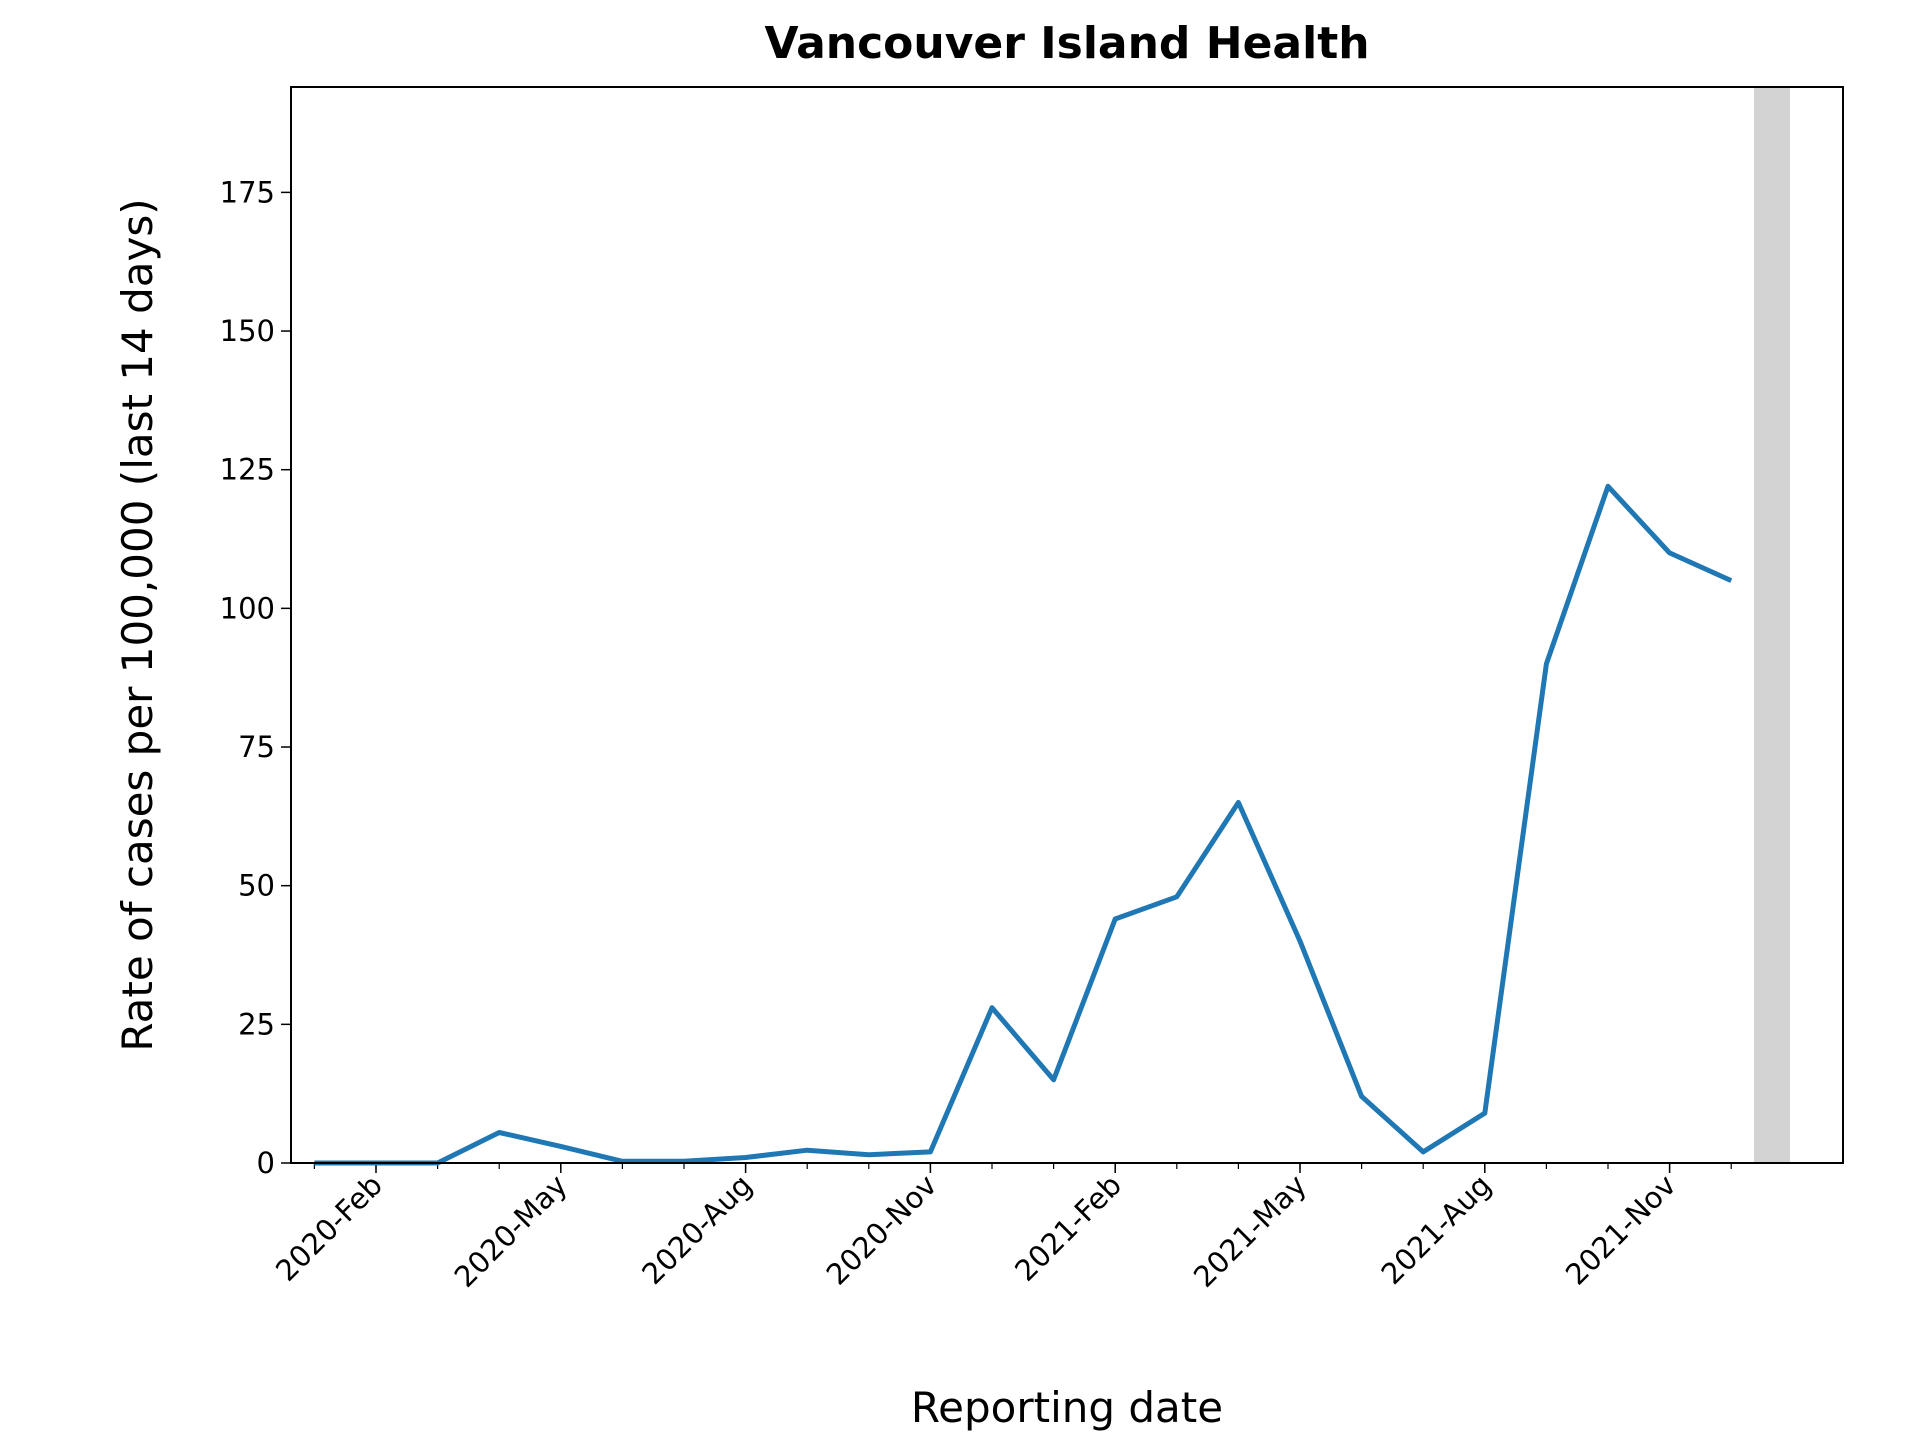 Image resolution: width=1920 pixels, height=1440 pixels. Describe the element at coordinates (256, 1024) in the screenshot. I see `y-tick-label: 25` at that location.